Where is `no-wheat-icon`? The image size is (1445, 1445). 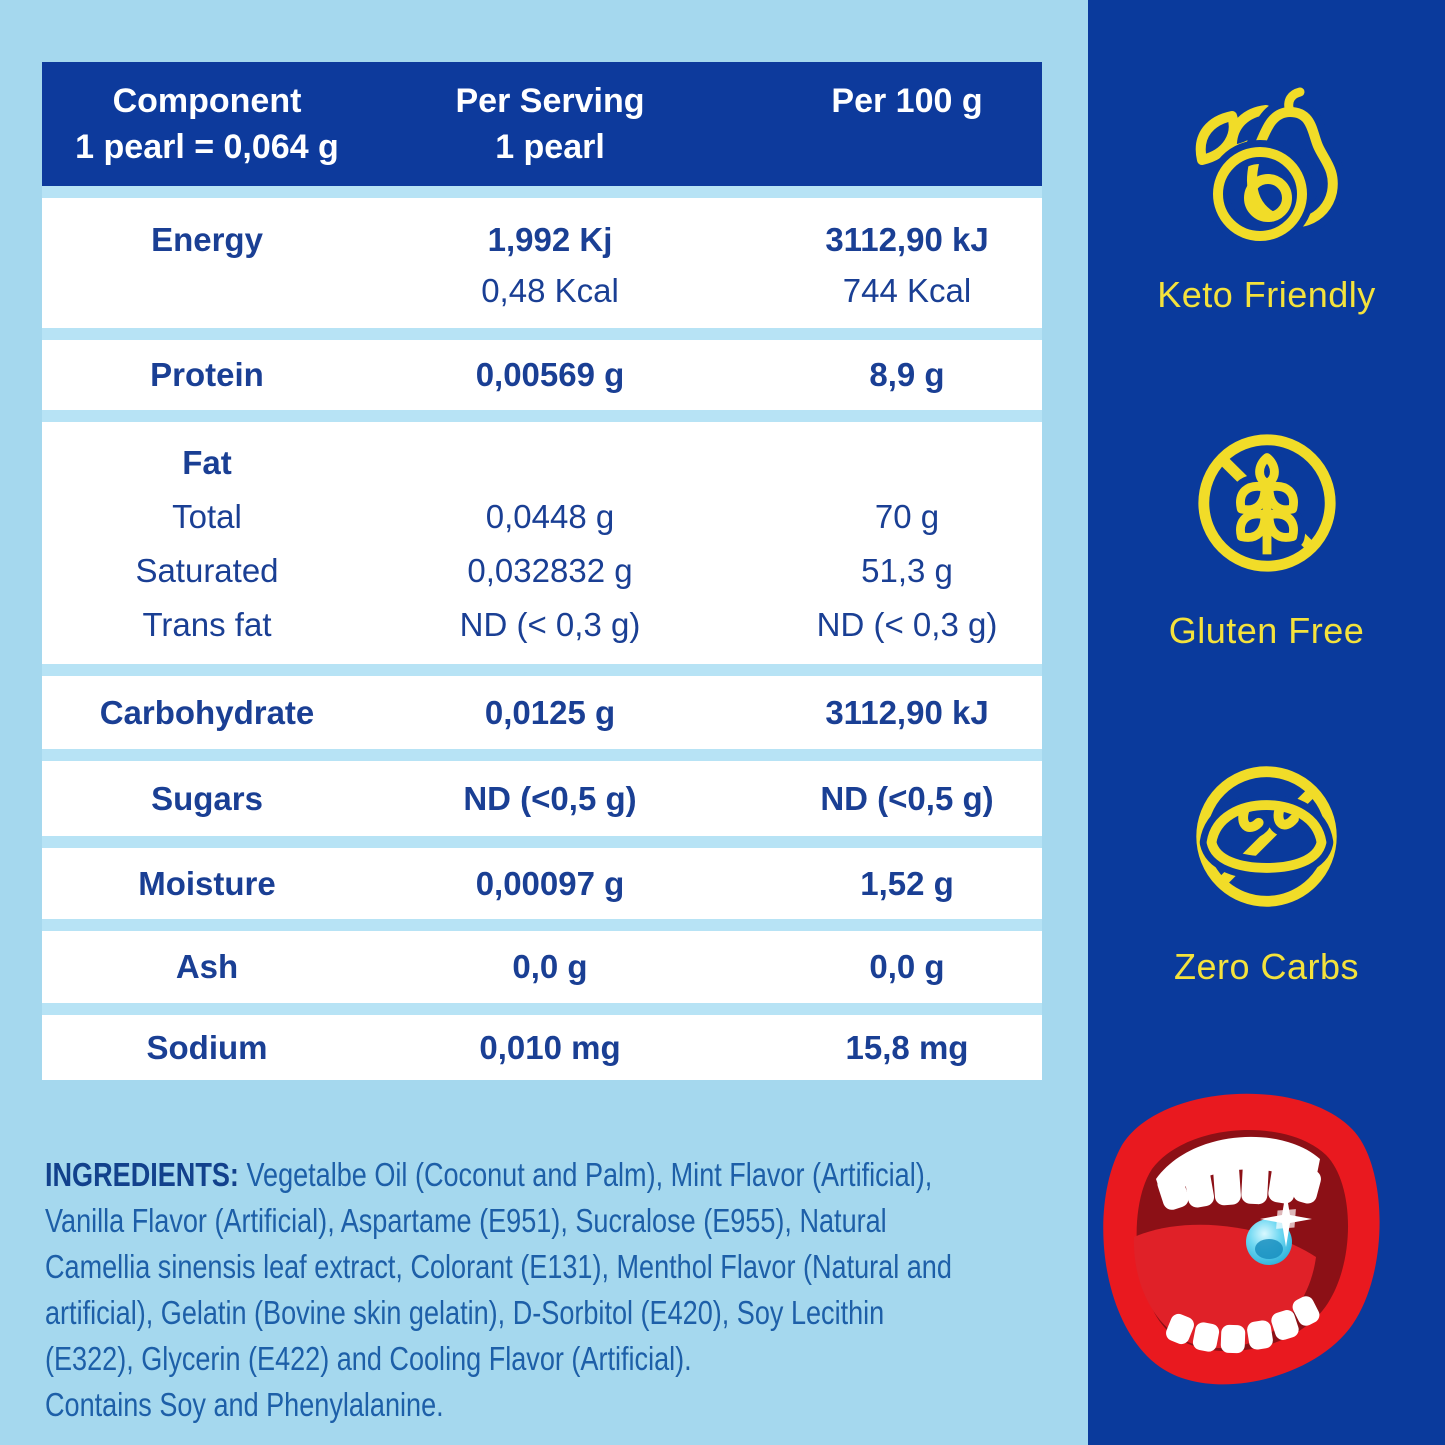 no-wheat-icon is located at coordinates (1266, 503).